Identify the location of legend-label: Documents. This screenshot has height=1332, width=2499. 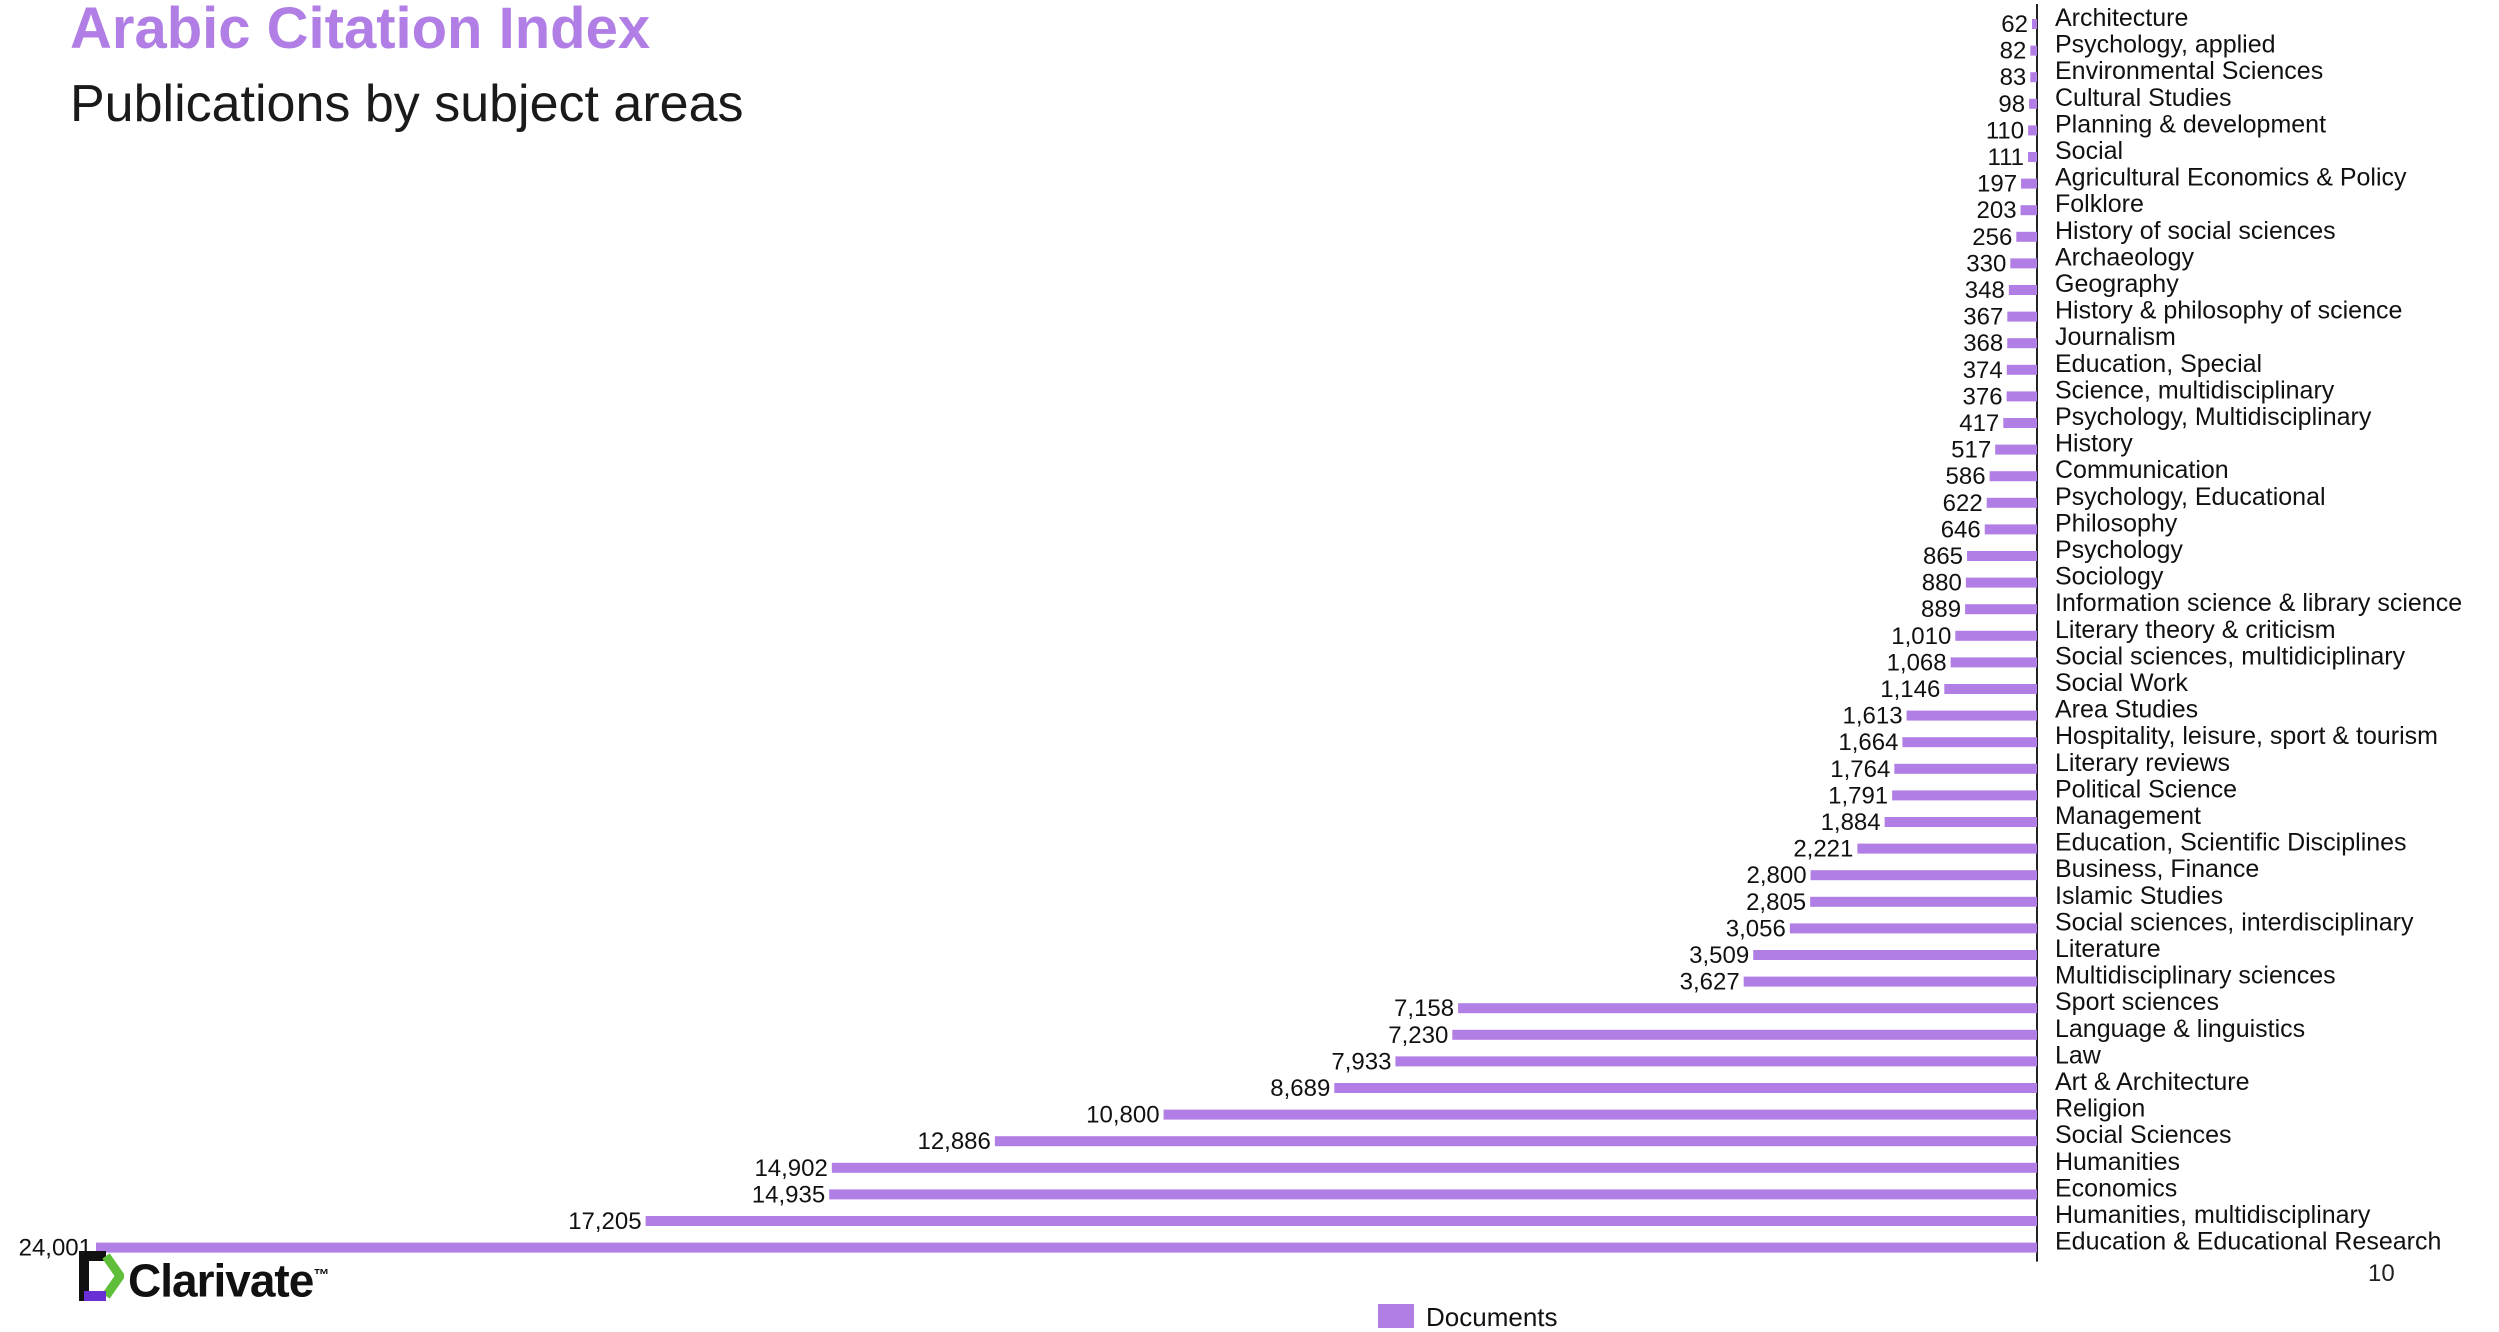
(1492, 1317).